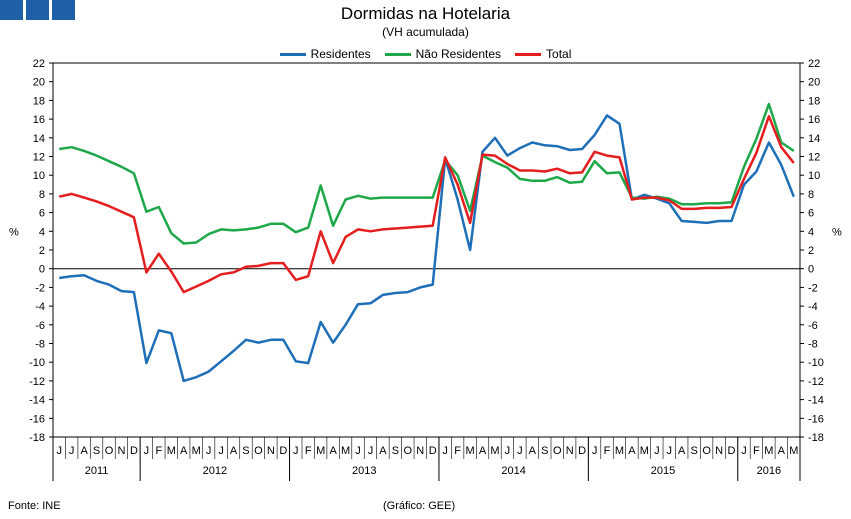  Describe the element at coordinates (39, 139) in the screenshot. I see `y-tick-label-left: 14` at that location.